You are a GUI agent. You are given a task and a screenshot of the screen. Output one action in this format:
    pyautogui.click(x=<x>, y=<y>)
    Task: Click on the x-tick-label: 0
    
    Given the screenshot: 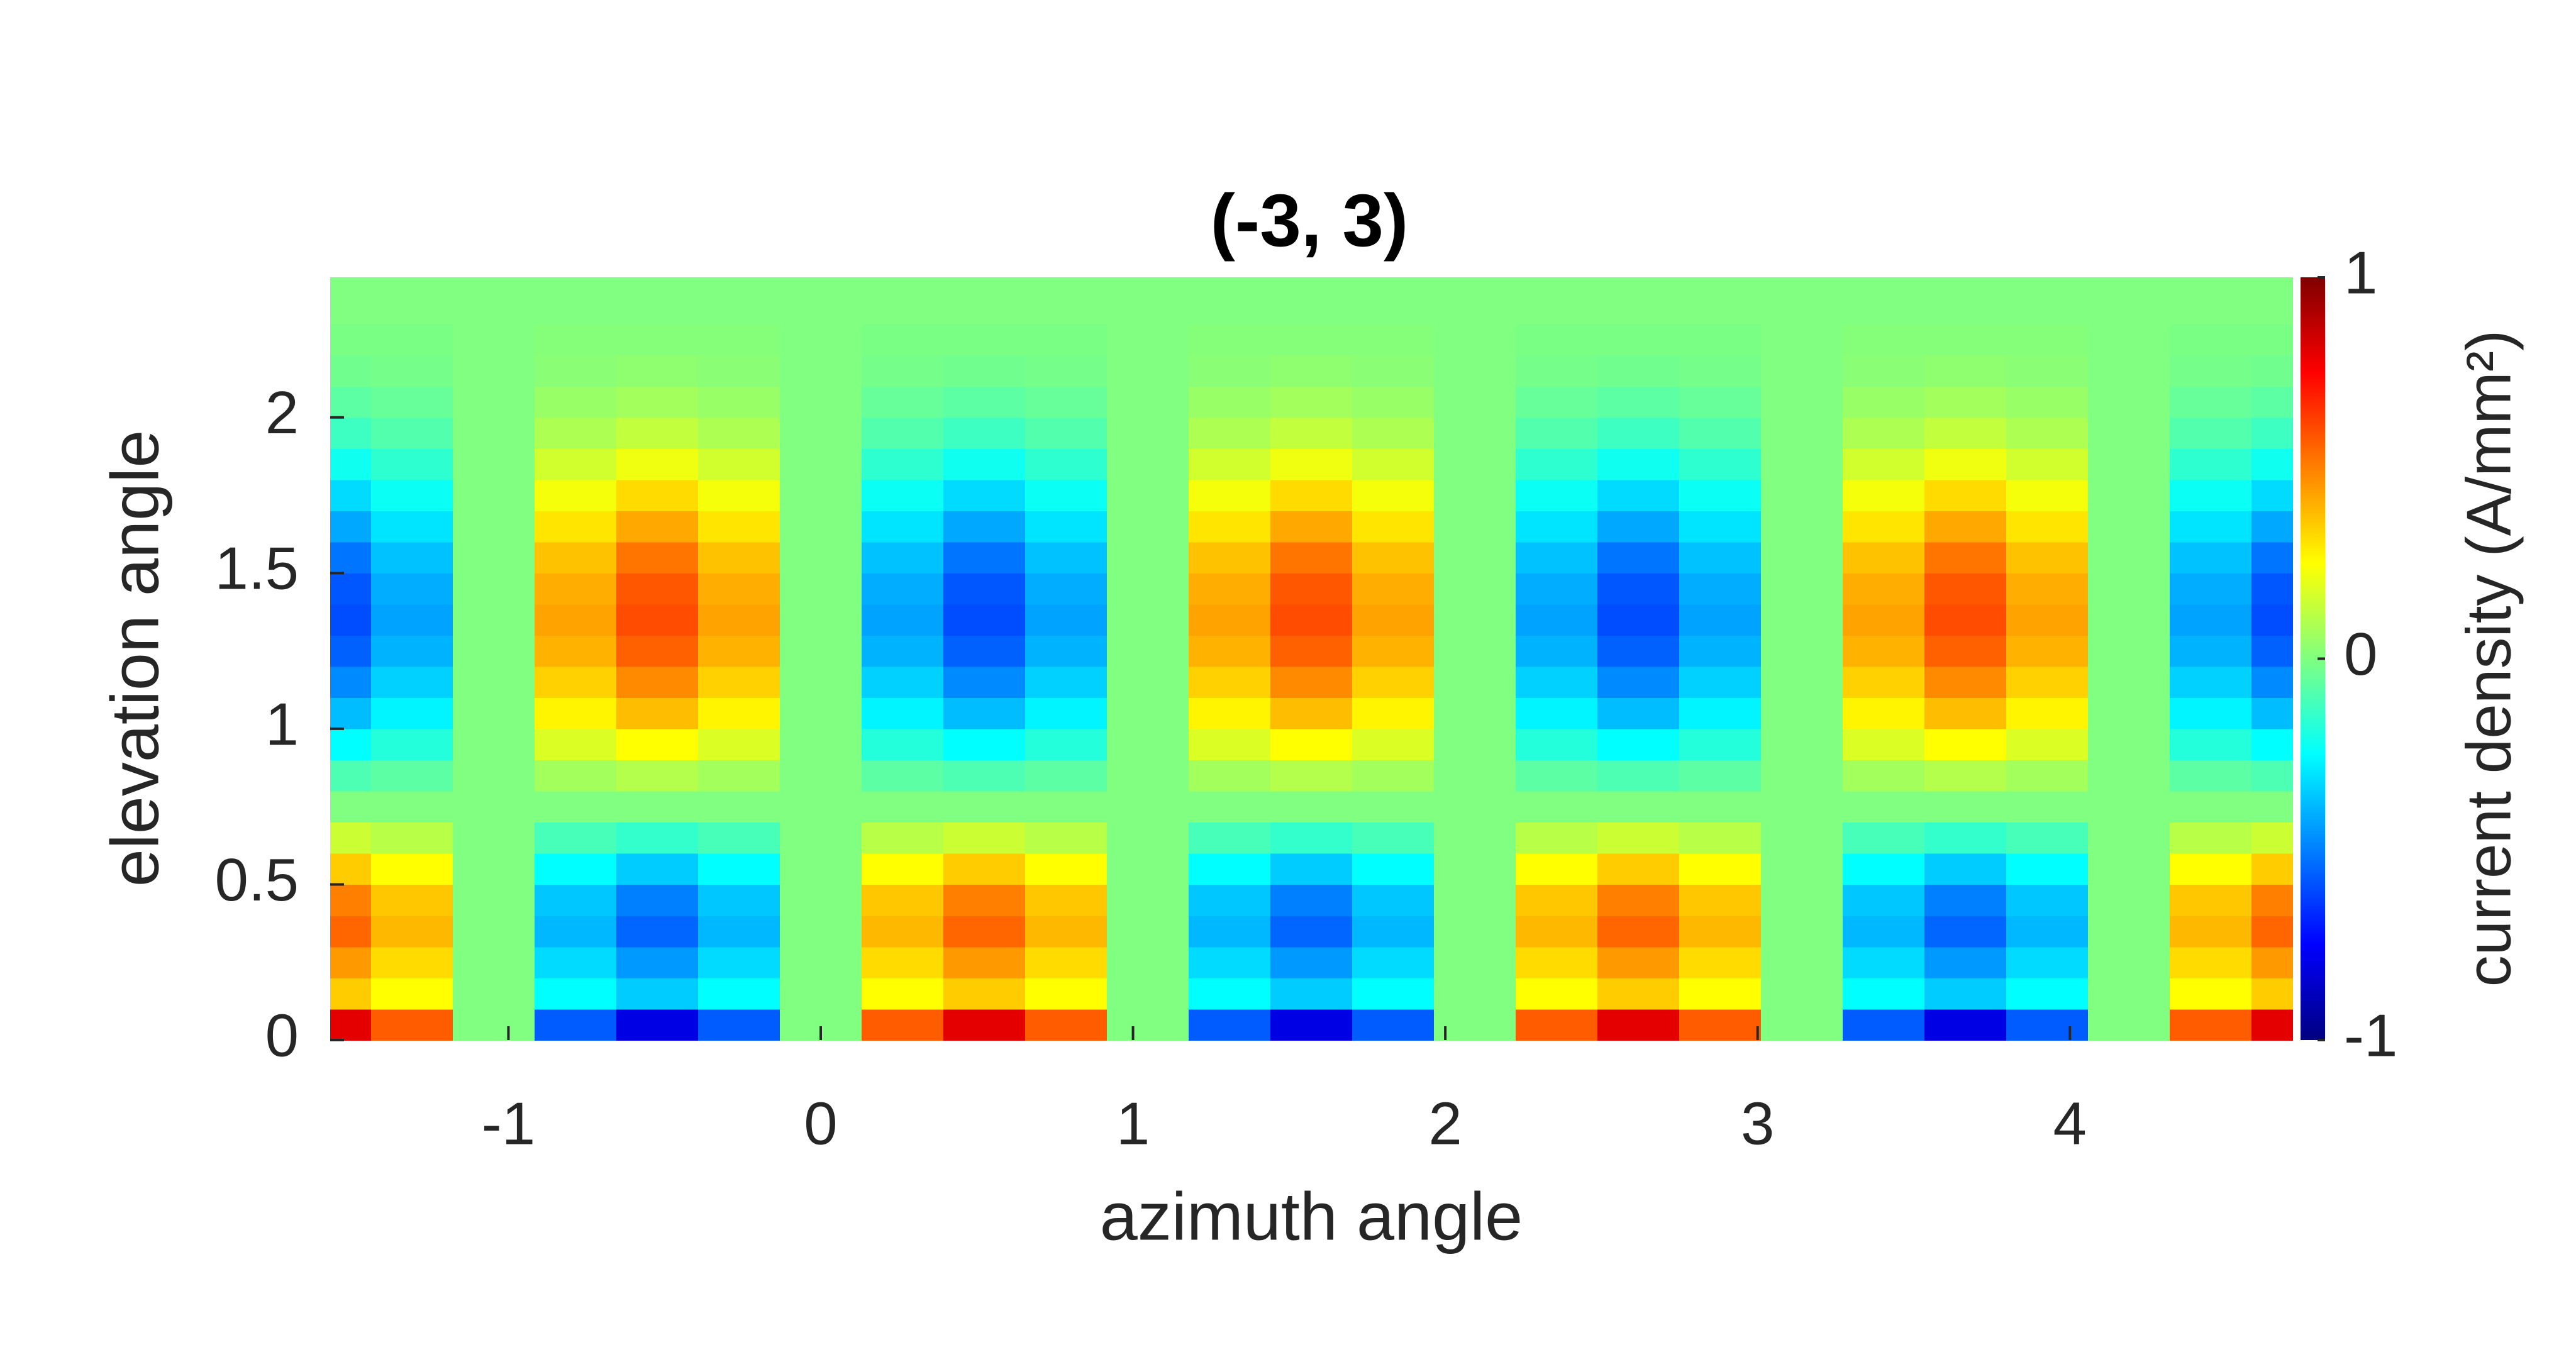 What is the action you would take?
    pyautogui.click(x=820, y=1123)
    